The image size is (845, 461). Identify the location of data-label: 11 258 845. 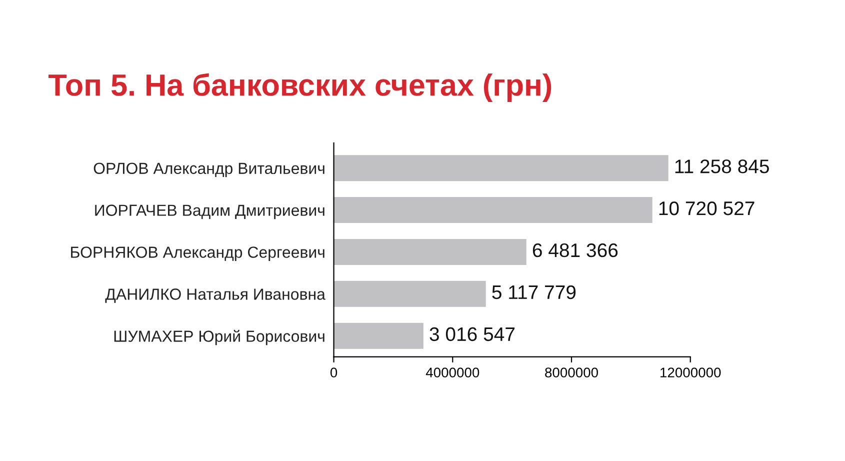
(722, 167).